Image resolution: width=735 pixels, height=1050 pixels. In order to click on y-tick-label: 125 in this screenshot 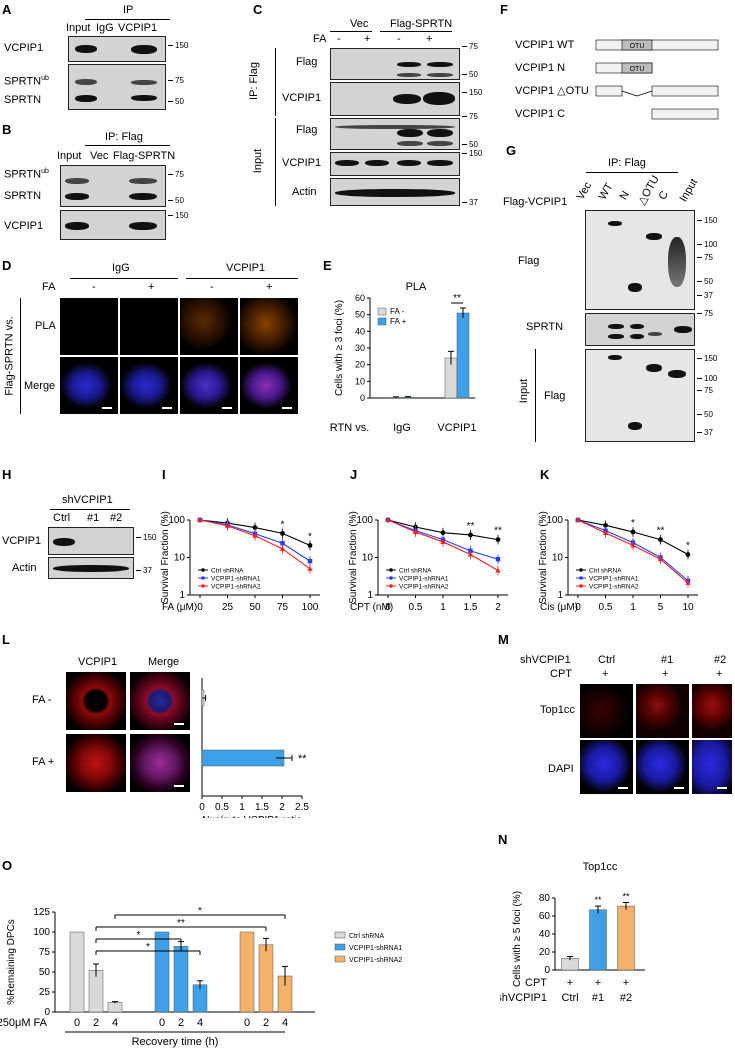, I will do `click(41, 912)`.